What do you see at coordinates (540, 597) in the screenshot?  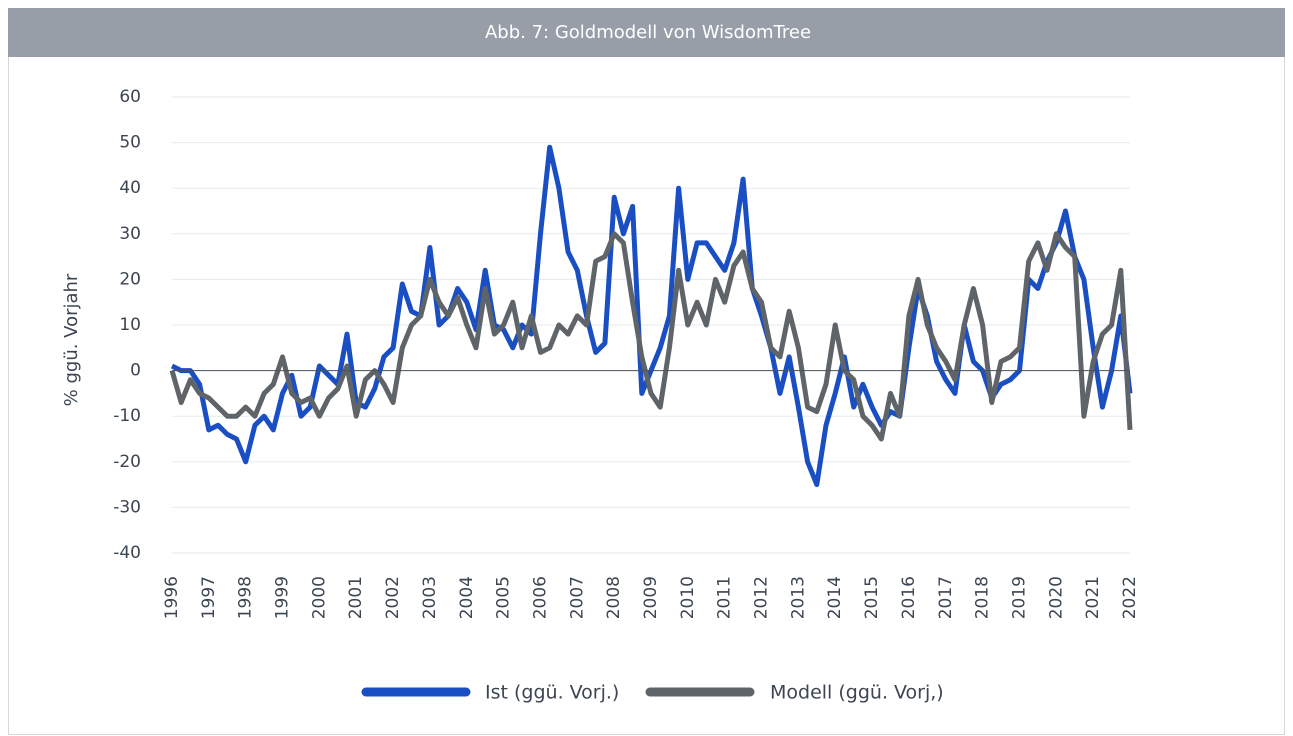 I see `x-tick-label: 2006` at bounding box center [540, 597].